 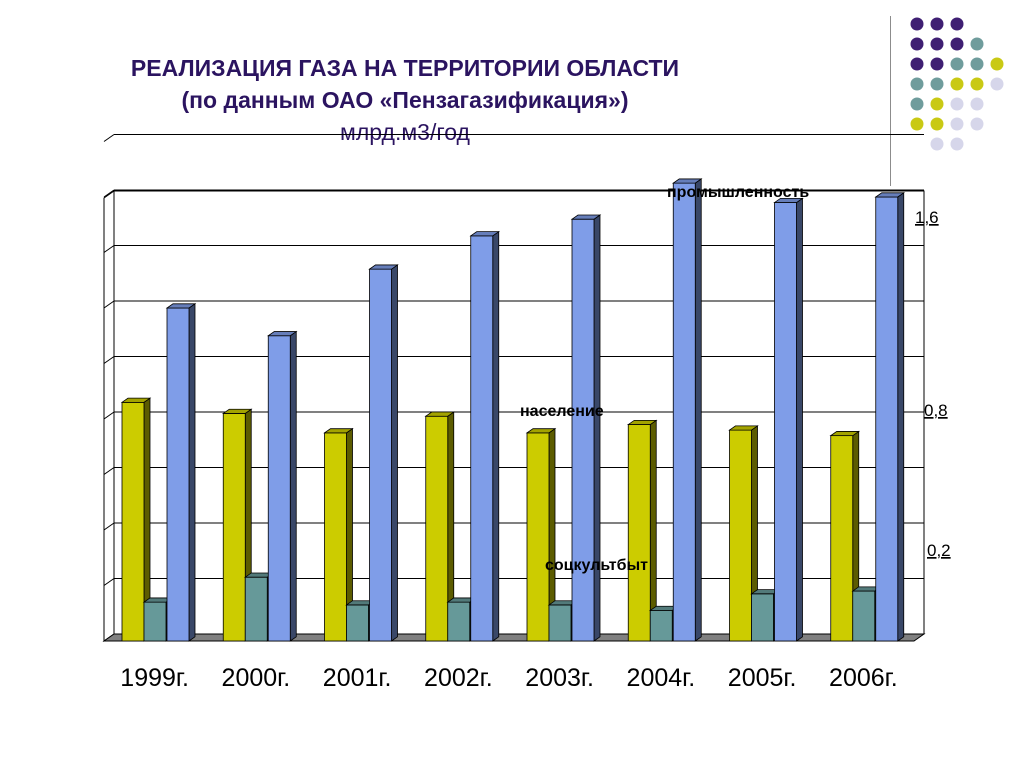 What do you see at coordinates (458, 678) in the screenshot?
I see `x-tick-label: 2002г.` at bounding box center [458, 678].